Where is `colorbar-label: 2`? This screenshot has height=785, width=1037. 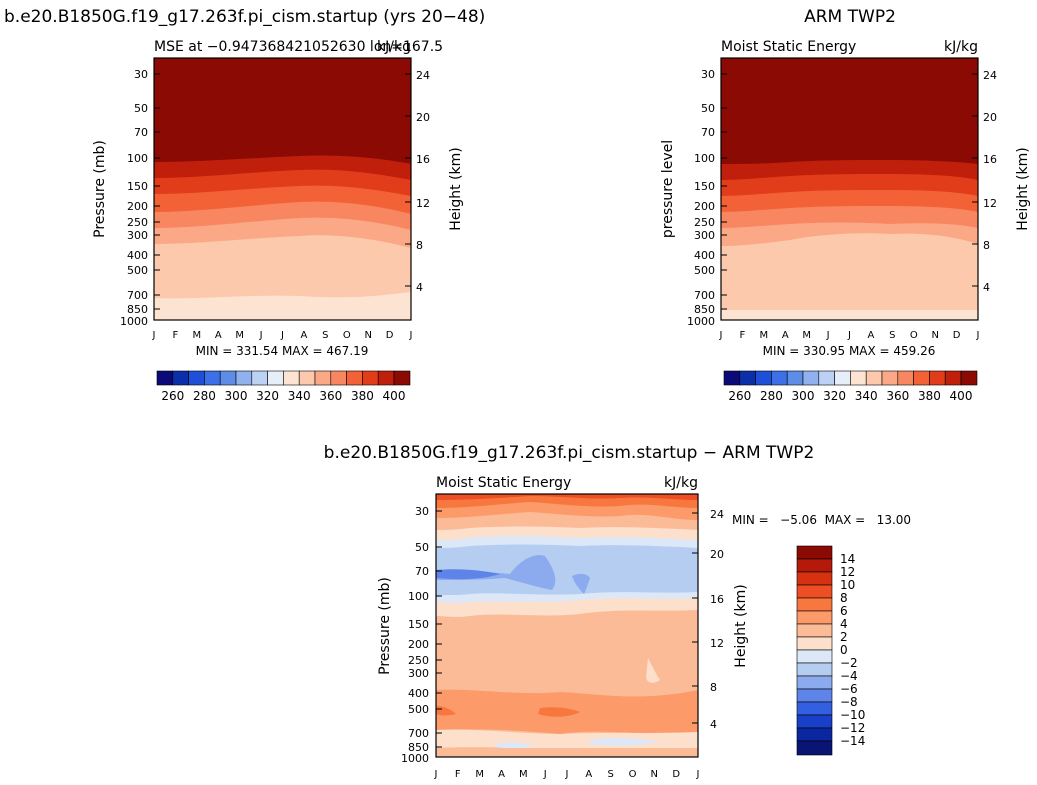
colorbar-label: 2 is located at coordinates (844, 637).